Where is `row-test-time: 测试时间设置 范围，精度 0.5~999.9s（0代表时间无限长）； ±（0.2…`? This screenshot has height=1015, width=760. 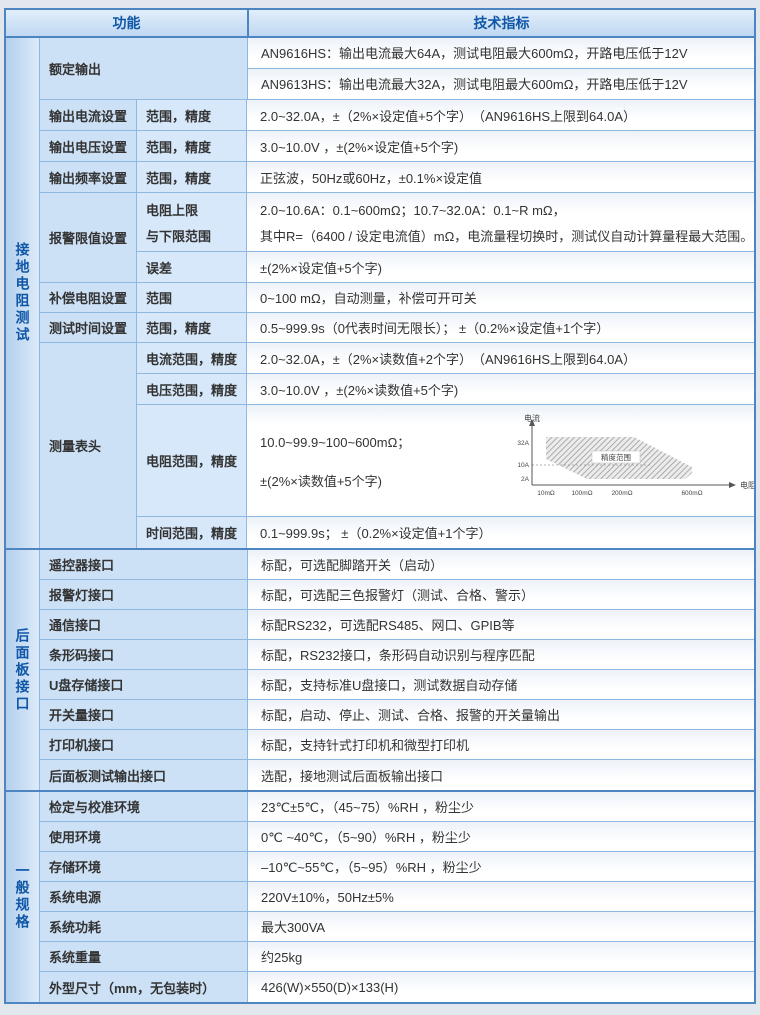
row-test-time: 测试时间设置 范围，精度 0.5~999.9s（0代表时间无限长）； ±（0.2… is located at coordinates (397, 328).